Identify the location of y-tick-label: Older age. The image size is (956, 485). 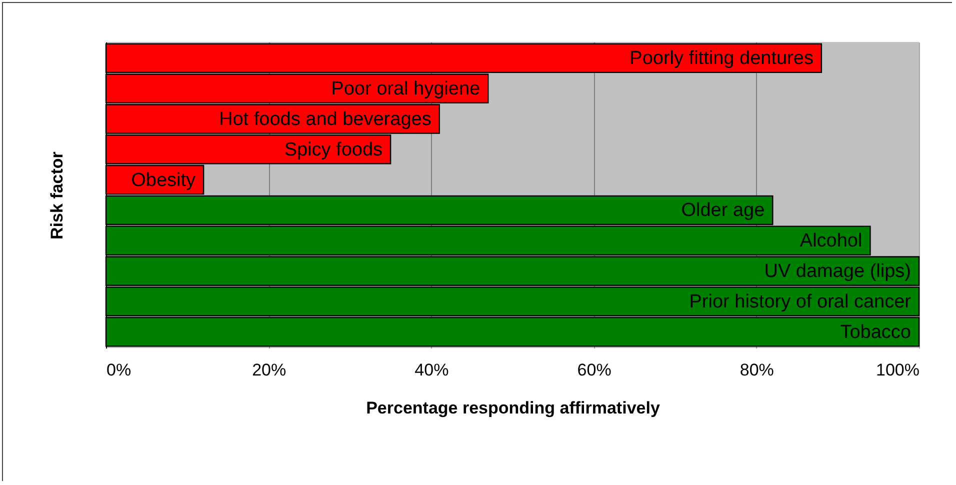
(723, 211).